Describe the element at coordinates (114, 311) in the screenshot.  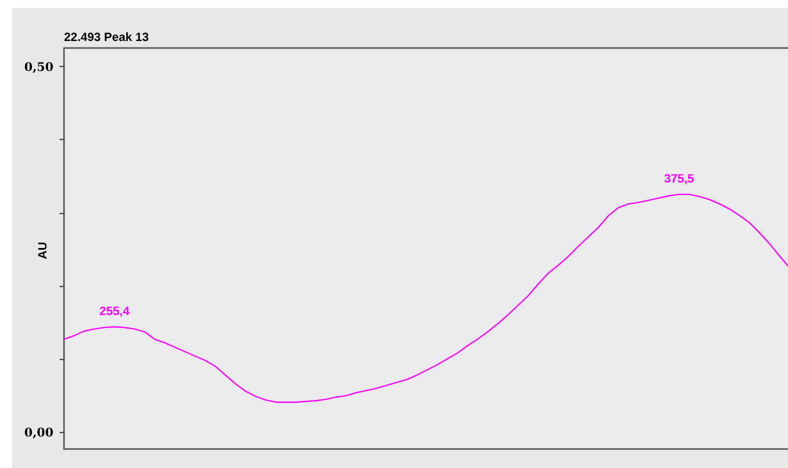
I see `annotation: 255,4` at that location.